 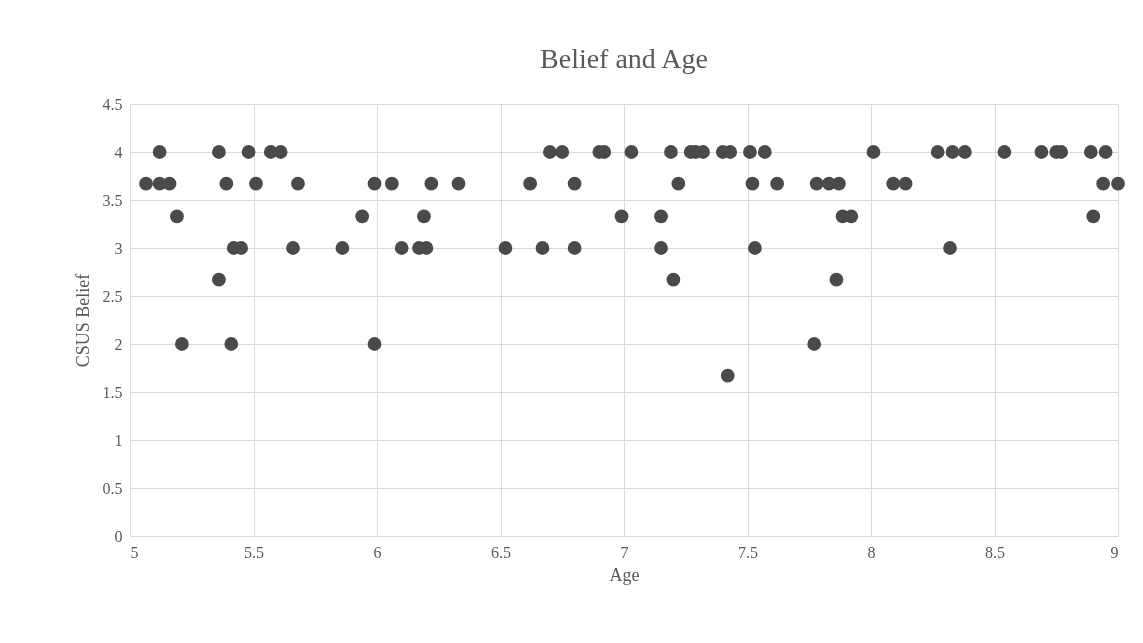 I want to click on chart-title: Belief and Age, so click(x=624, y=58).